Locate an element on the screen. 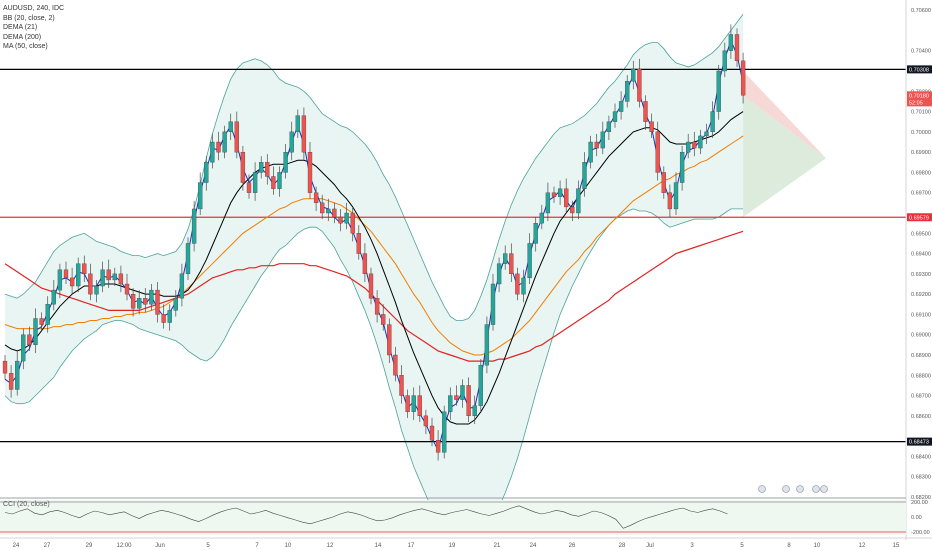 This screenshot has height=550, width=932. legend-dema21: DEMA (21) is located at coordinates (20, 28).